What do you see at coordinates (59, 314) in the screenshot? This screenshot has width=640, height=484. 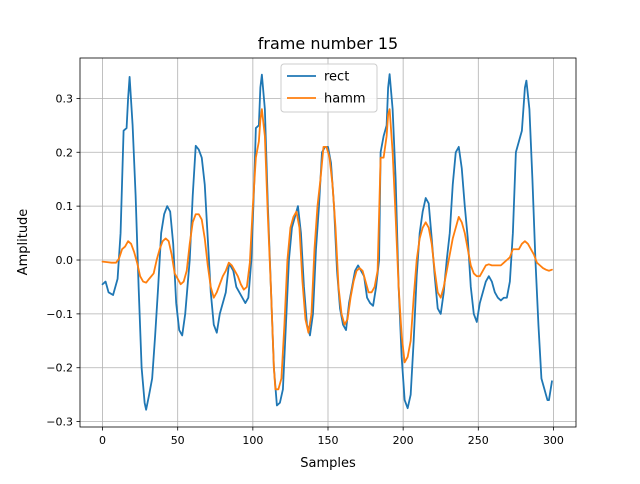 I see `y-tick-label: −0.1` at bounding box center [59, 314].